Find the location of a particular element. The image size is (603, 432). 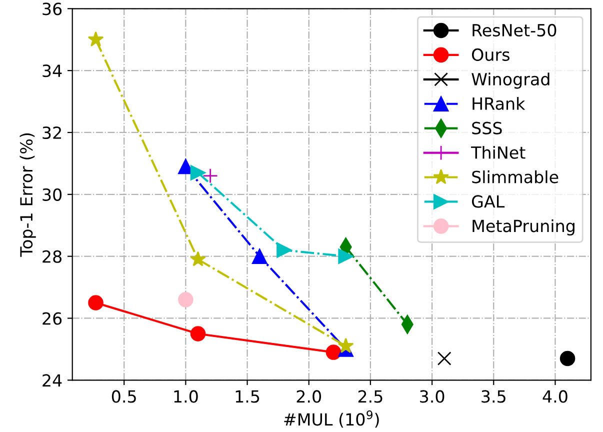

legend-label: Slimmable is located at coordinates (515, 177).